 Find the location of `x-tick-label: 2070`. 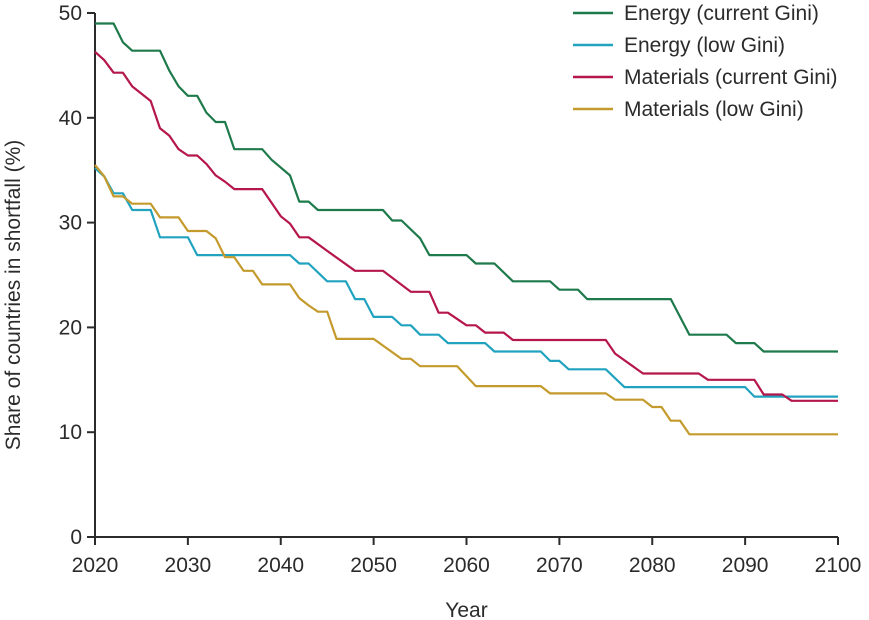

x-tick-label: 2070 is located at coordinates (559, 565).